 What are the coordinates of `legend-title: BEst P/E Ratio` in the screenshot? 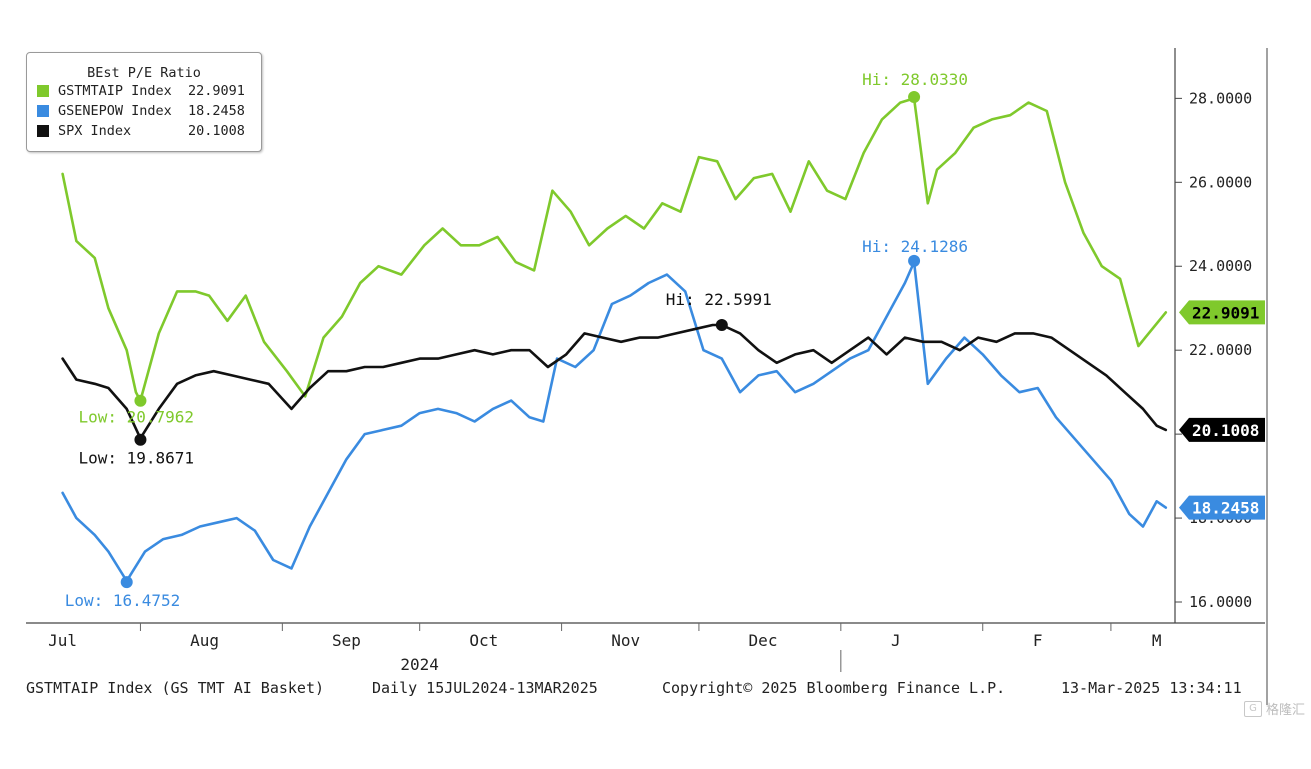 It's located at (144, 73).